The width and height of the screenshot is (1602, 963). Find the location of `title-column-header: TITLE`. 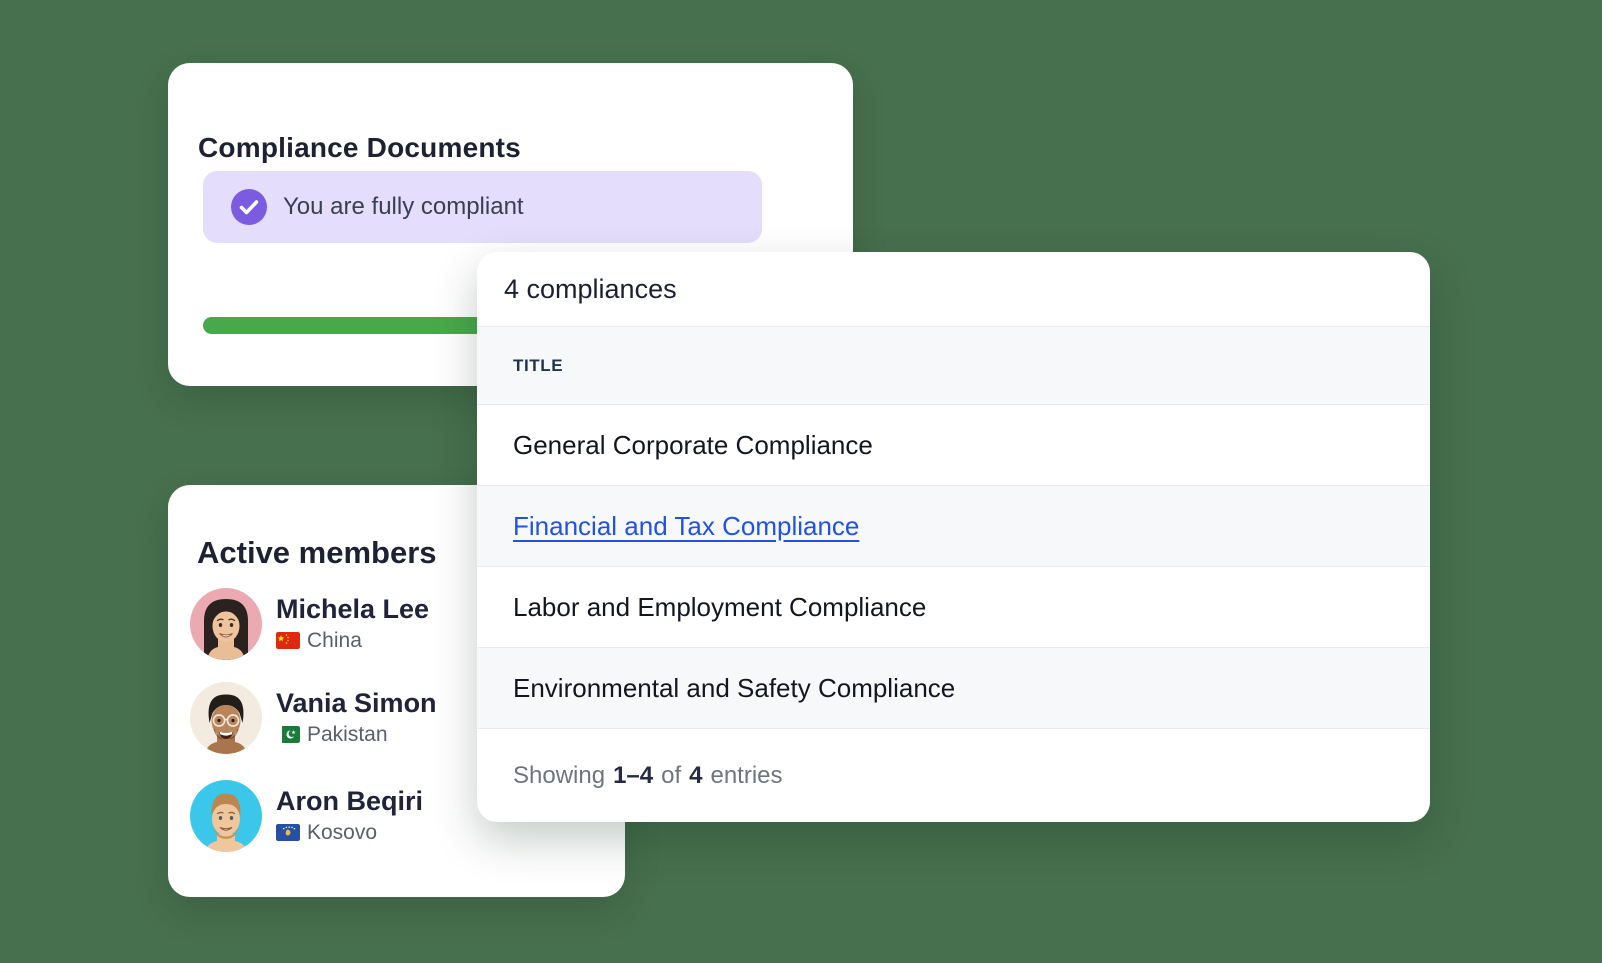

title-column-header: TITLE is located at coordinates (538, 365).